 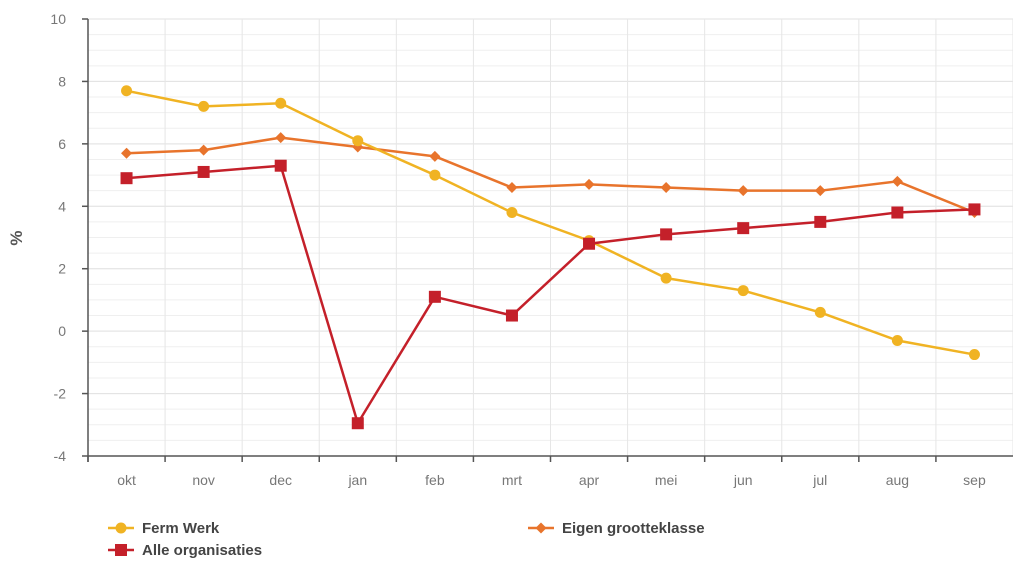 What do you see at coordinates (181, 528) in the screenshot?
I see `legend-label: Ferm Werk` at bounding box center [181, 528].